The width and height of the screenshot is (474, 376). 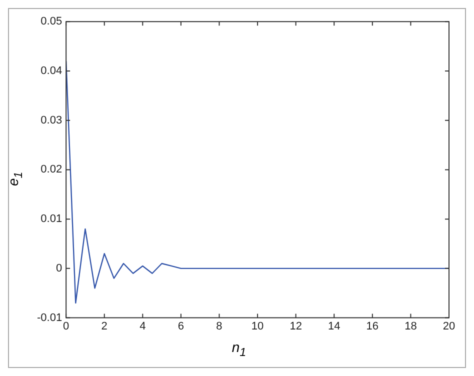 I want to click on x-tick-label: 20, so click(x=449, y=326).